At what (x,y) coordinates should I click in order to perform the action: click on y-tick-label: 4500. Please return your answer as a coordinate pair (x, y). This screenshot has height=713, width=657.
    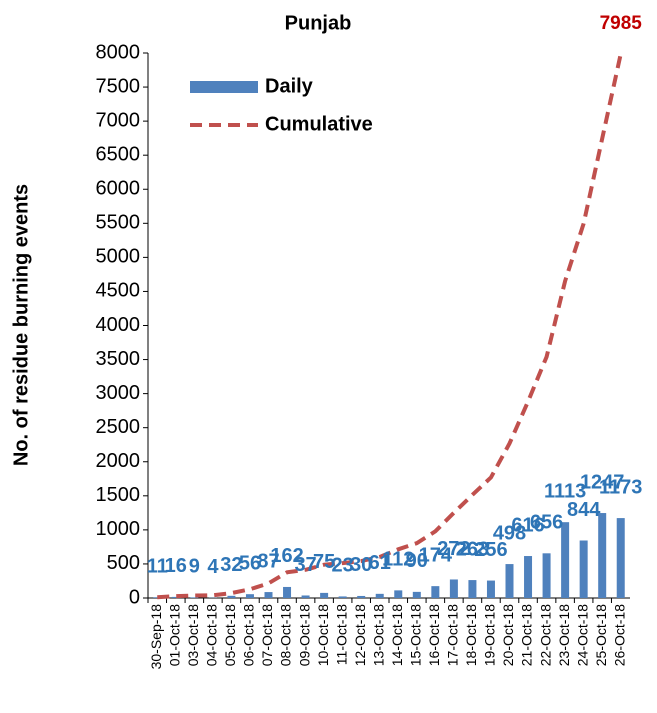
    Looking at the image, I should click on (118, 291).